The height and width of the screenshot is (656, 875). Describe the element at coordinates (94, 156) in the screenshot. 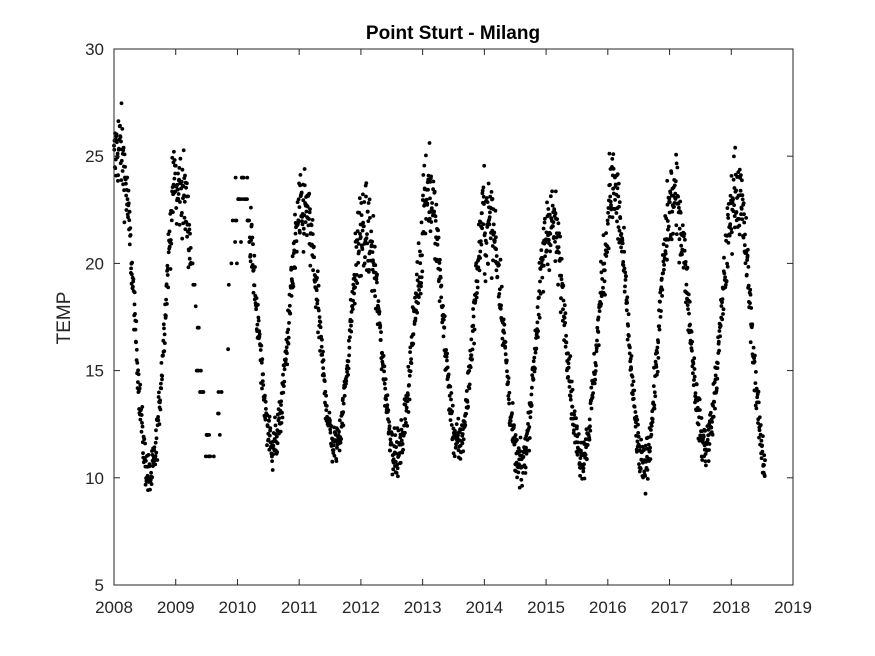

I see `y-tick-label: 25` at that location.